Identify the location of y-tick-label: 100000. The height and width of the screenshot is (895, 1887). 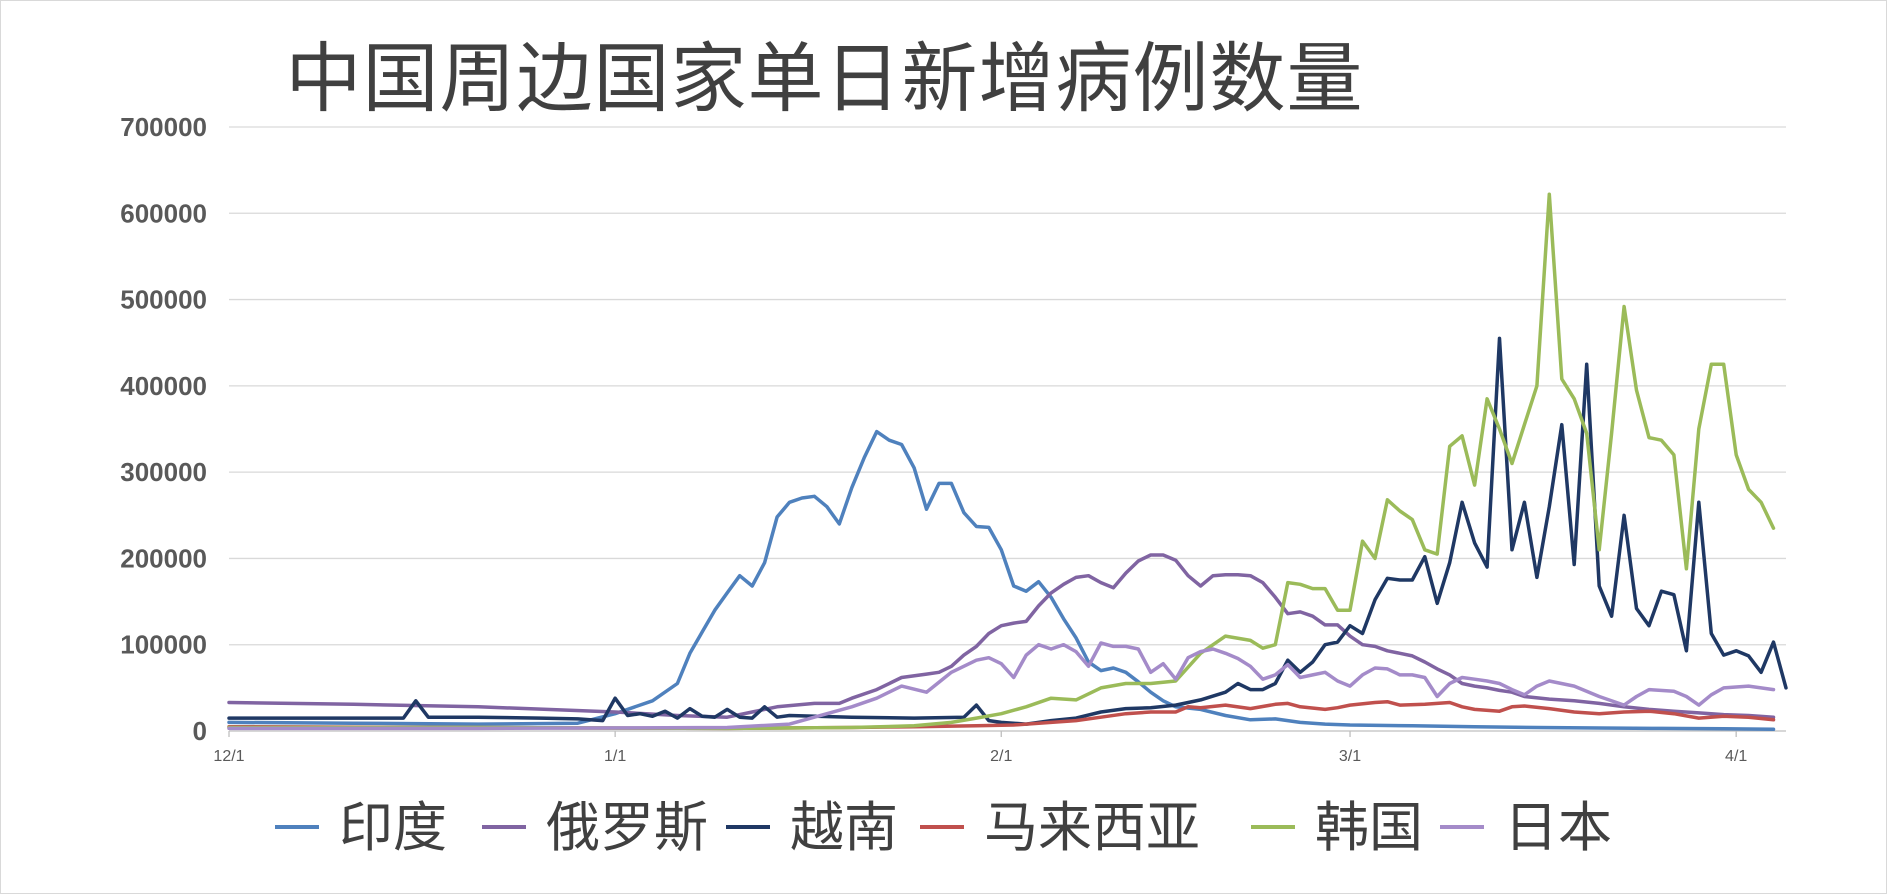
(163, 645).